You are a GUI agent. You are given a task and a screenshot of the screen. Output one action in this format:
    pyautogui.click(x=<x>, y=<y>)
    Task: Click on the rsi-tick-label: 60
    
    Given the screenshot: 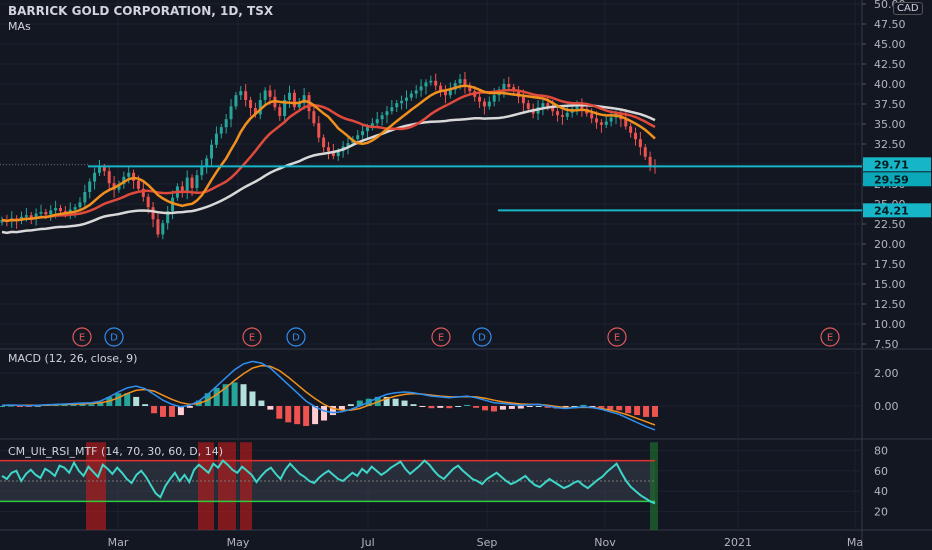 What is the action you would take?
    pyautogui.click(x=881, y=471)
    